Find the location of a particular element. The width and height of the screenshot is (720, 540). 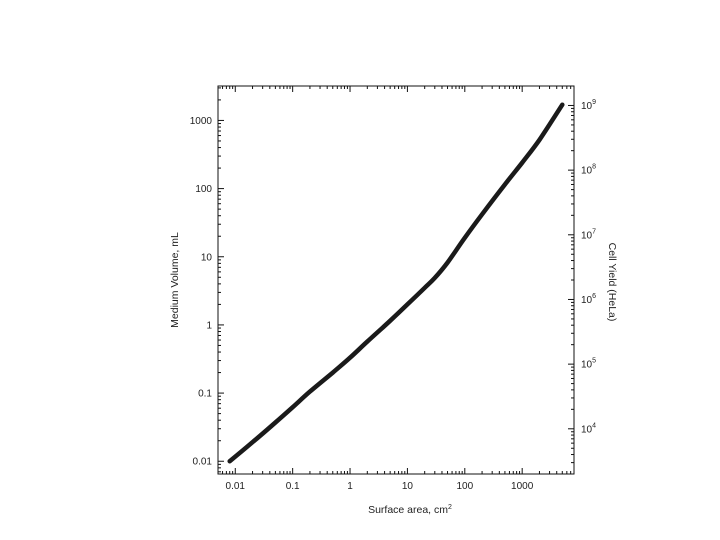

x-tick-label: 0.1 is located at coordinates (293, 486).